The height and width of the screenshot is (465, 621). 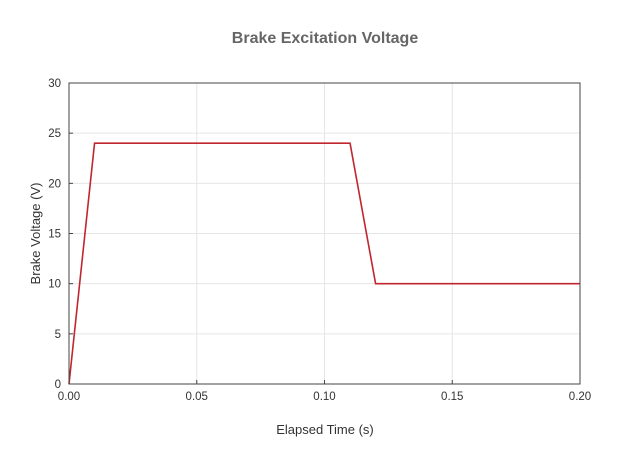 What do you see at coordinates (54, 84) in the screenshot?
I see `y-tick-label: 30` at bounding box center [54, 84].